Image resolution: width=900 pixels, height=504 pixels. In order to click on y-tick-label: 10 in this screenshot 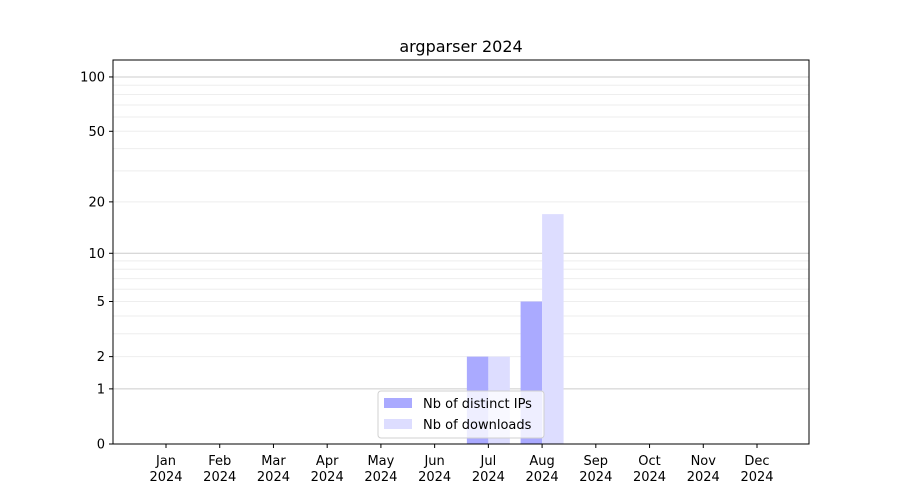, I will do `click(96, 254)`.